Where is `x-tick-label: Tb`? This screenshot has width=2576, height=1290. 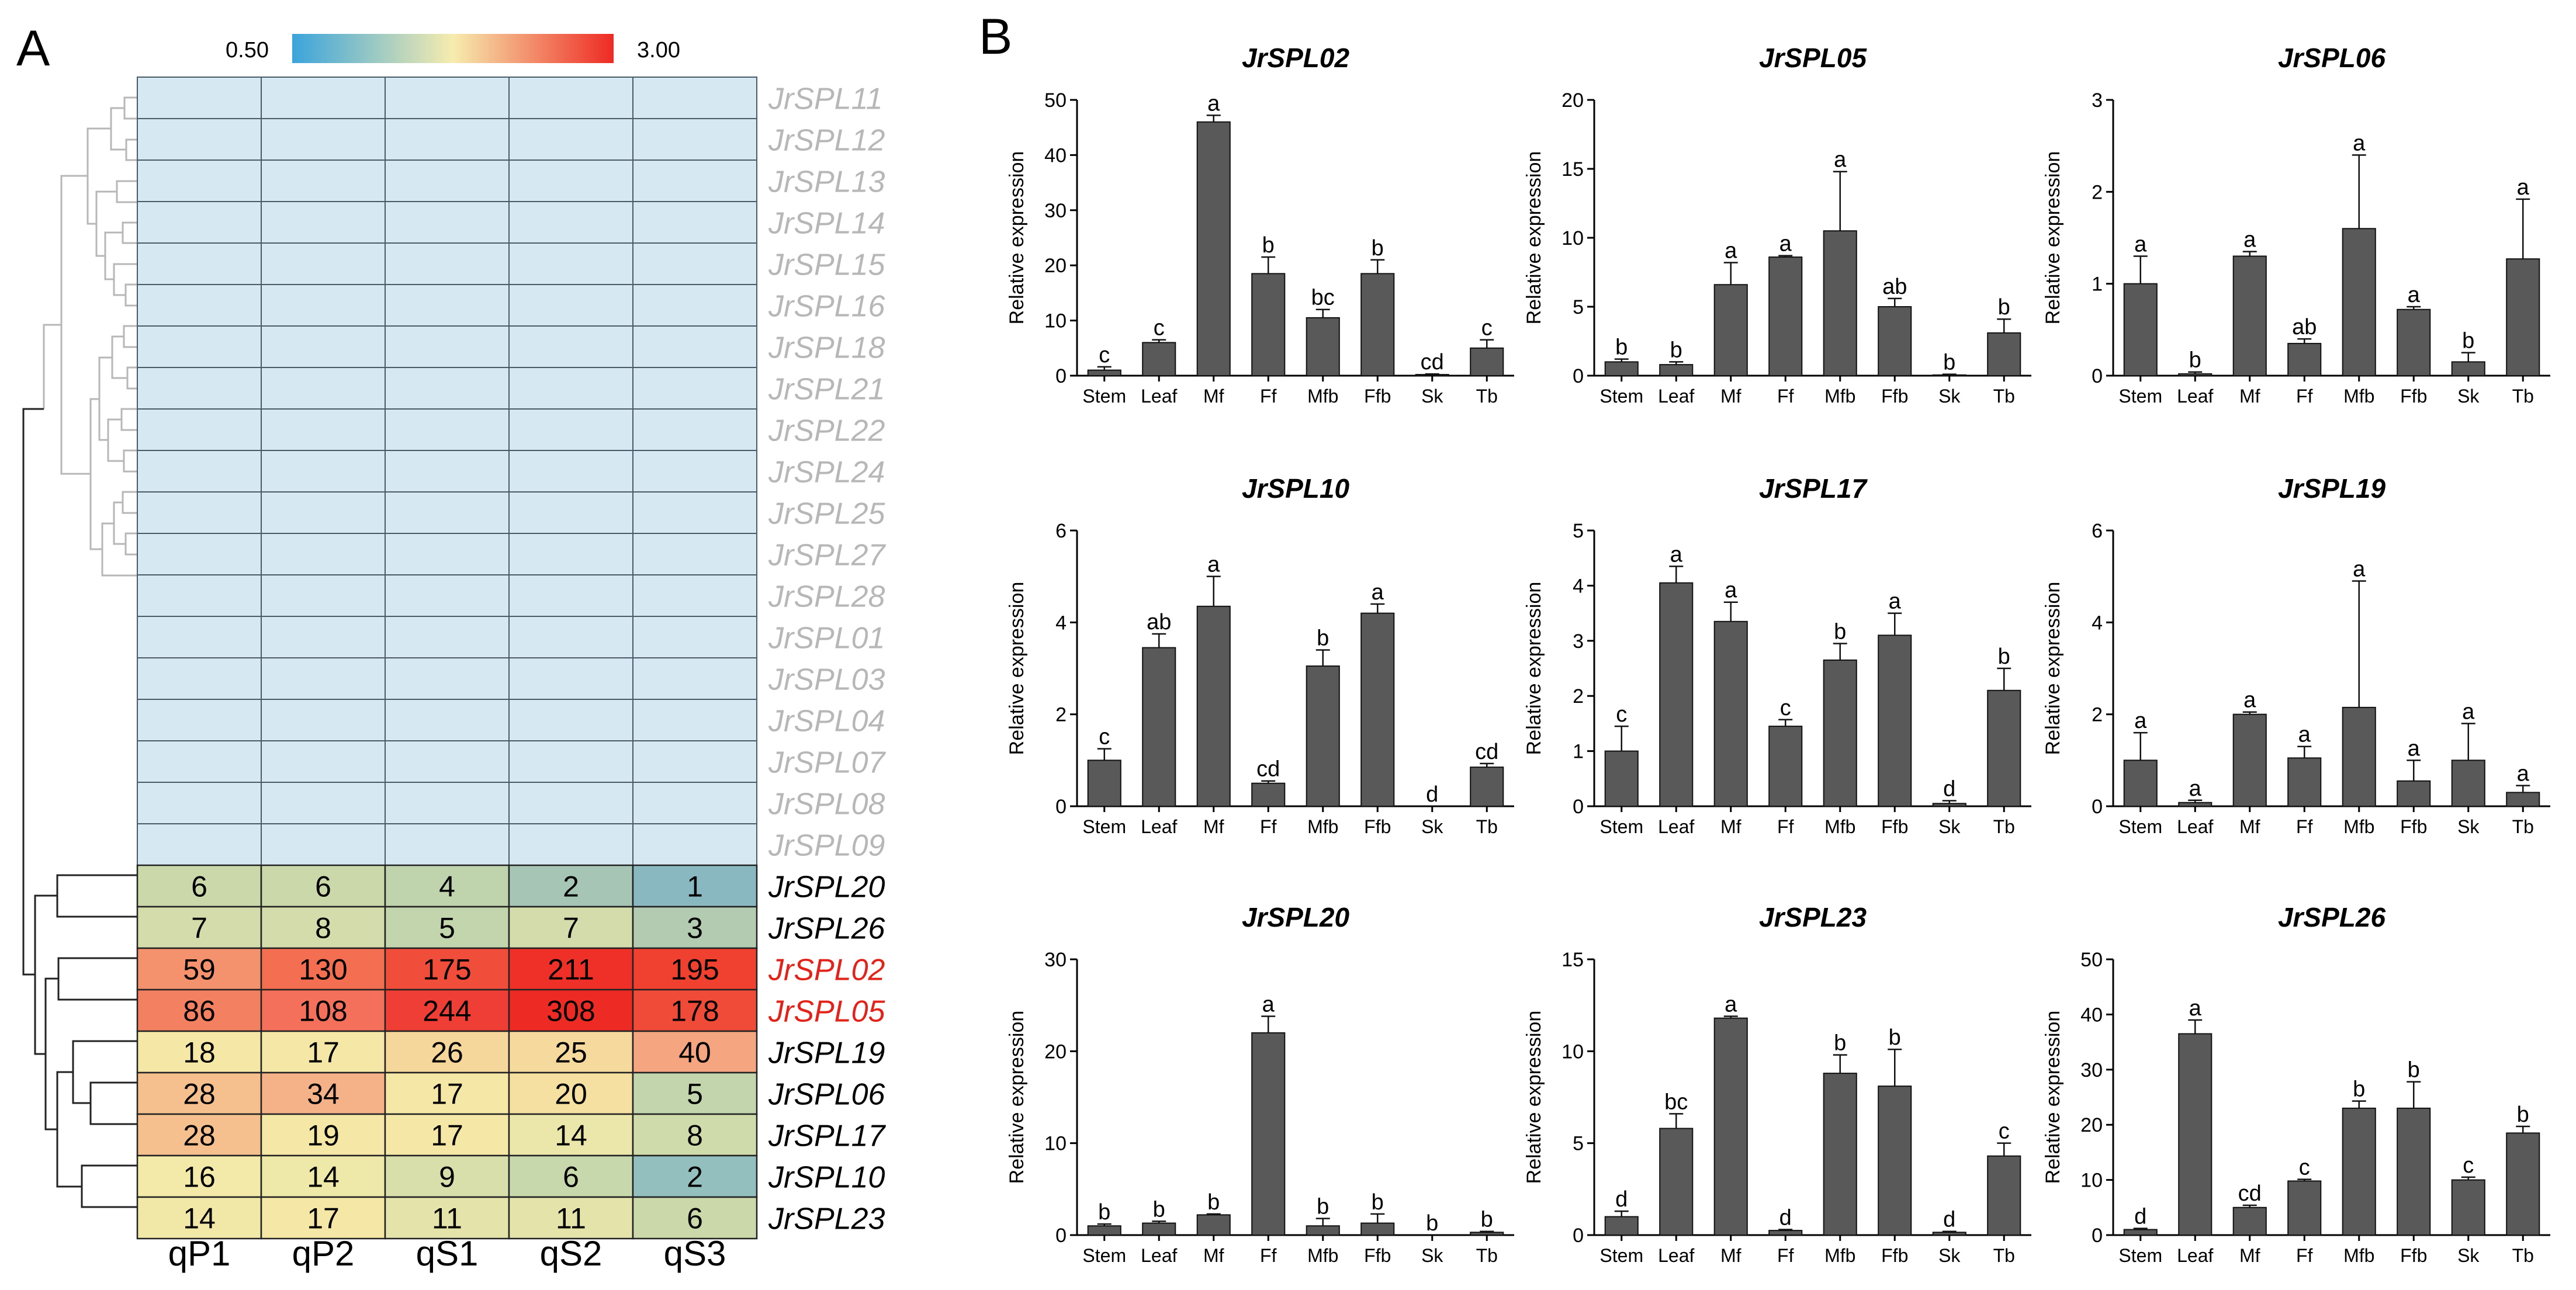
x-tick-label: Tb is located at coordinates (2523, 826).